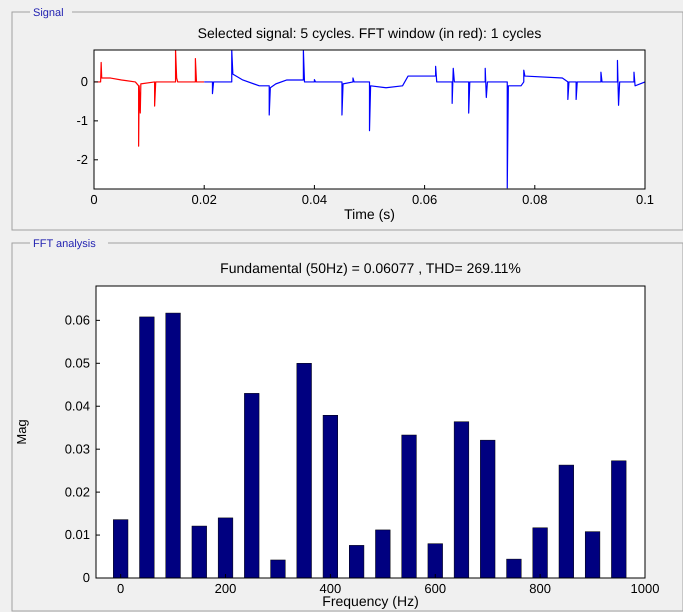  Describe the element at coordinates (425, 200) in the screenshot. I see `x-tick-label: 0.06` at that location.